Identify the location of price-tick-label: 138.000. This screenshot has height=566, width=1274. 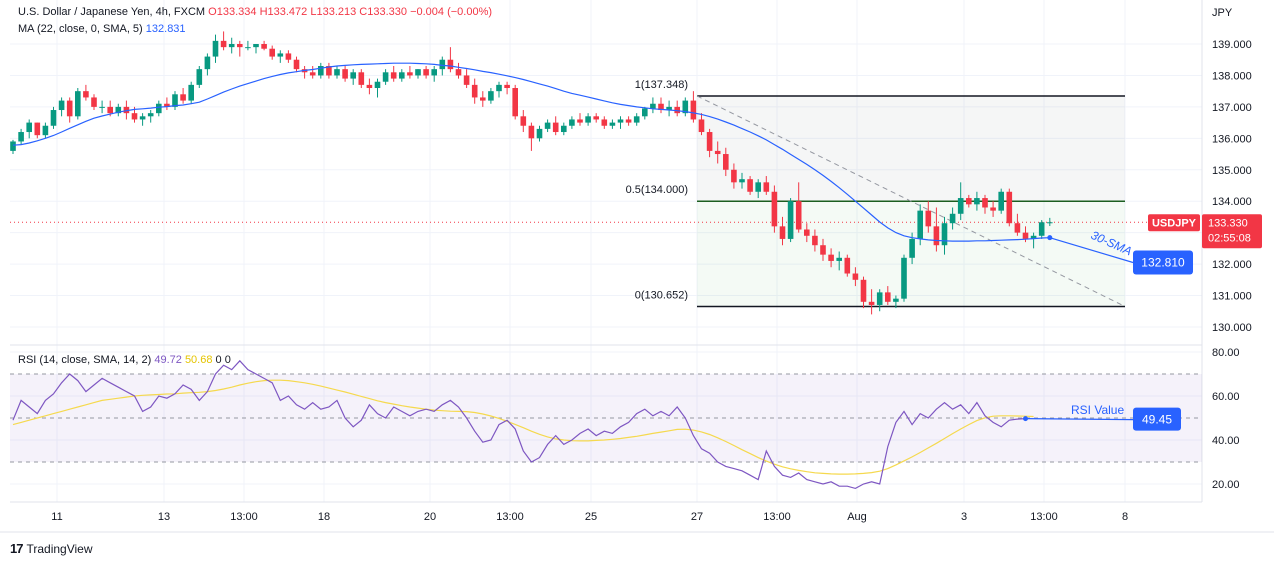
(1232, 76).